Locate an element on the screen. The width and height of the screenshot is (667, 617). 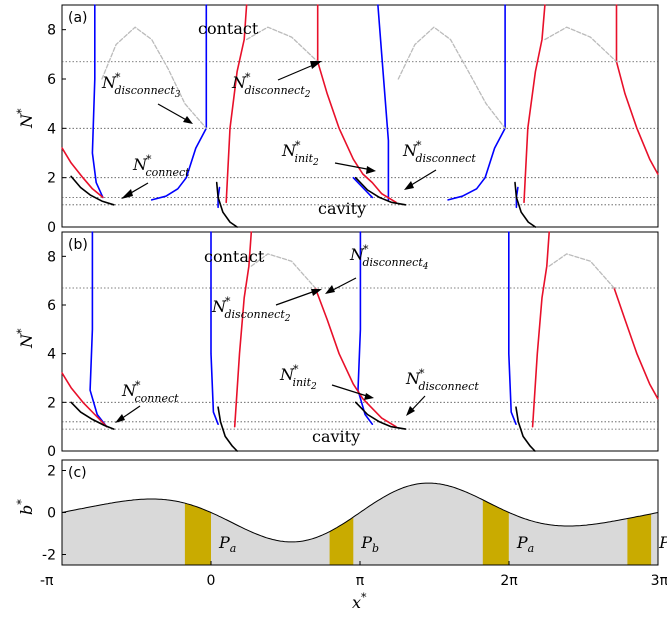
patch-label-sub: a is located at coordinates (531, 548).